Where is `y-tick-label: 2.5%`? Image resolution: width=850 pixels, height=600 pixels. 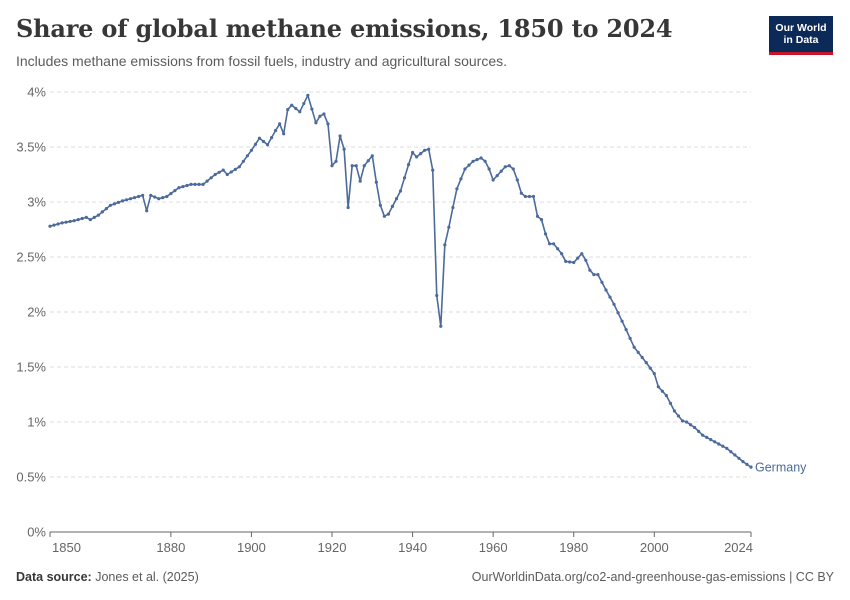 y-tick-label: 2.5% is located at coordinates (31, 257).